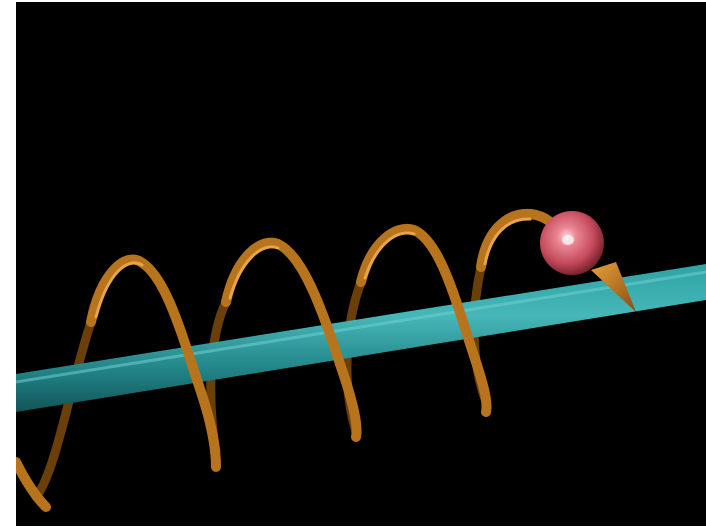  Describe the element at coordinates (389, 255) in the screenshot. I see `helix-front-arc-3-highlight` at that location.